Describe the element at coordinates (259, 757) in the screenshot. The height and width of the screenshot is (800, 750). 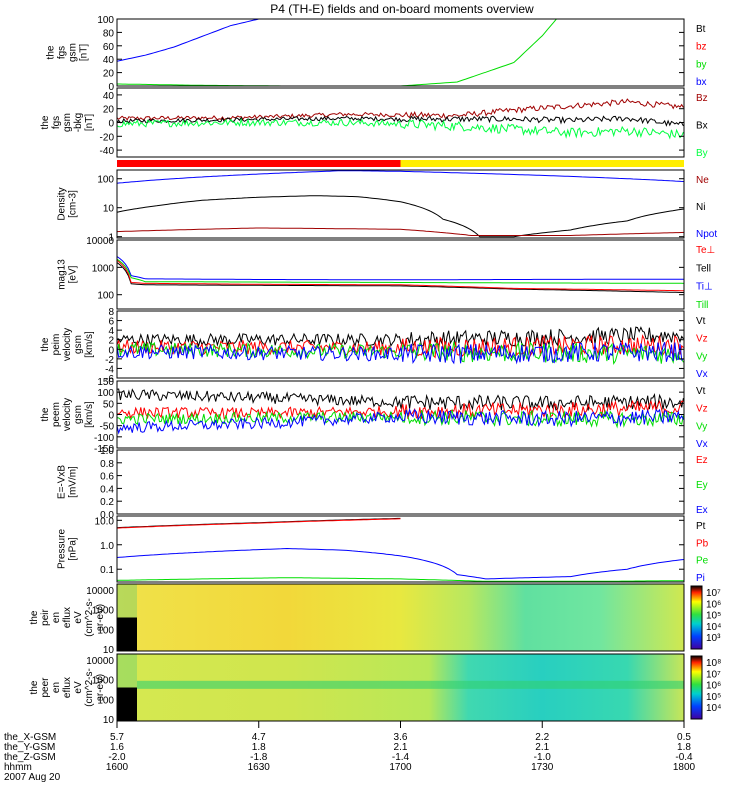
I see `footer-value: -1.8` at that location.